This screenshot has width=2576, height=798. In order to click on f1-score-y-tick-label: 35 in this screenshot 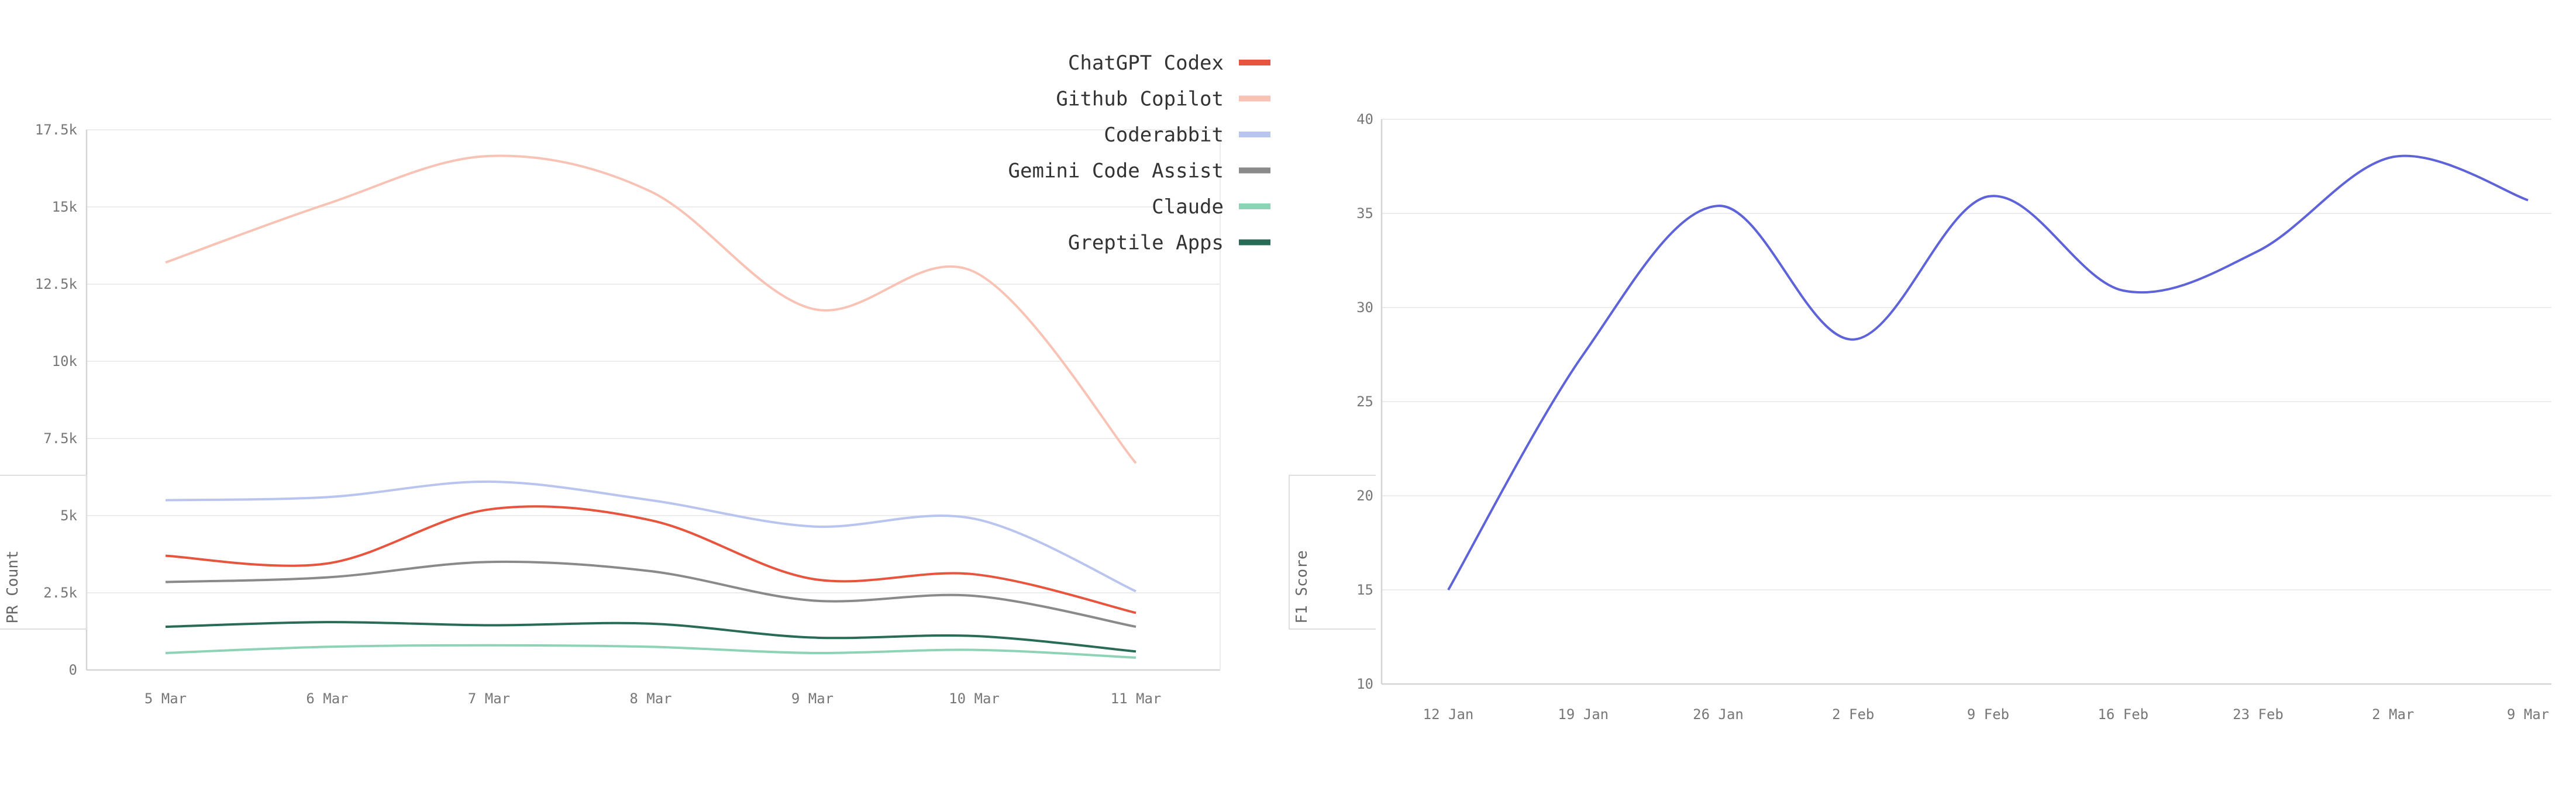, I will do `click(1364, 213)`.